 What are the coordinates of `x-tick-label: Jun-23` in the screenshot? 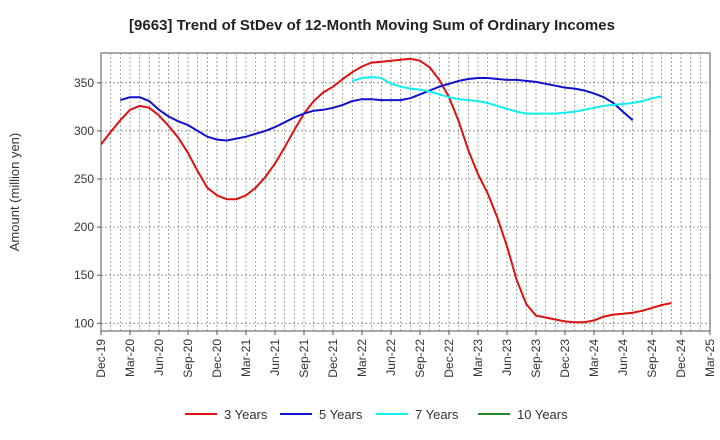 It's located at (507, 357).